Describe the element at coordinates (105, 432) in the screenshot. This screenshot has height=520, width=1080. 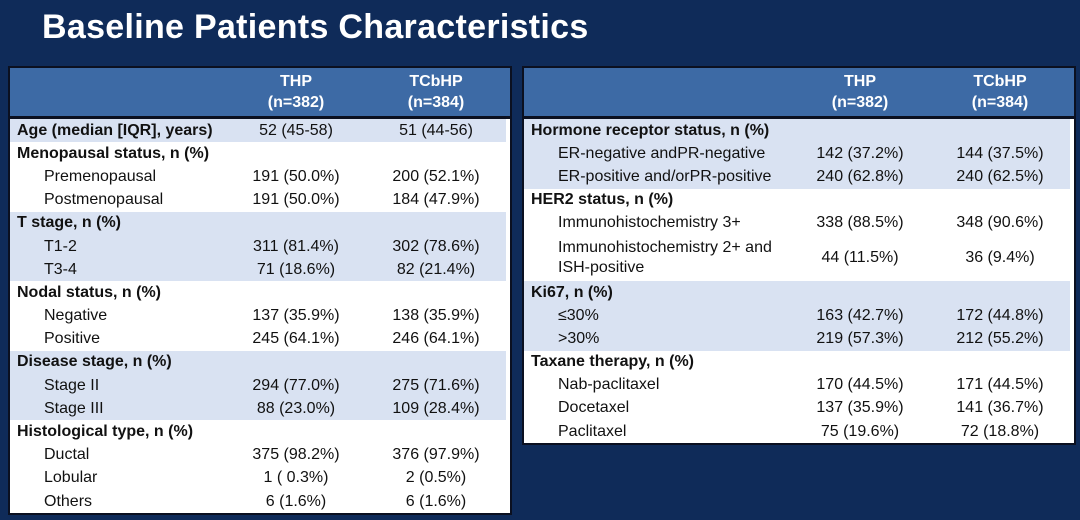
I see `row-label: Histological type, n (%)` at that location.